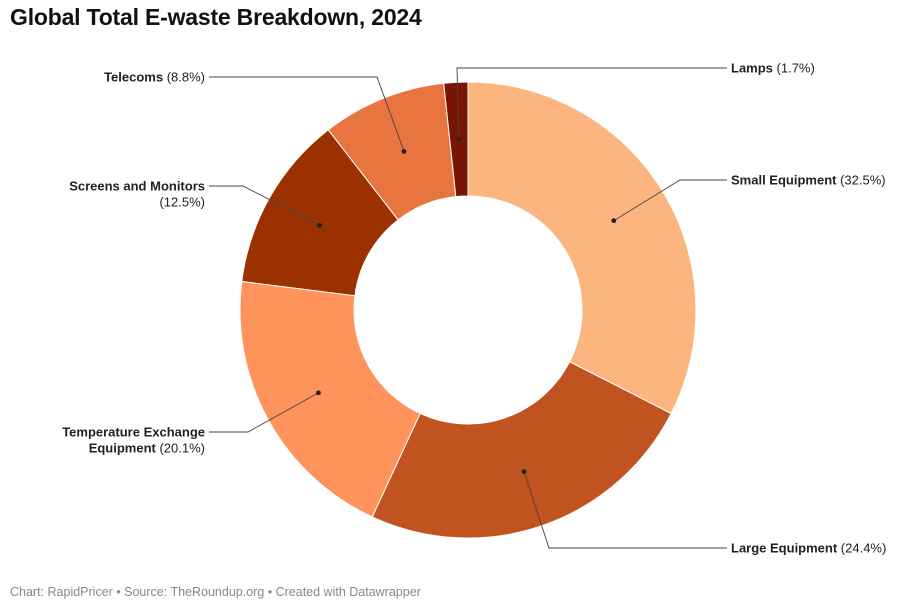 The width and height of the screenshot is (907, 605). What do you see at coordinates (808, 180) in the screenshot?
I see `slice-label: Small Equipment (32.5%)` at bounding box center [808, 180].